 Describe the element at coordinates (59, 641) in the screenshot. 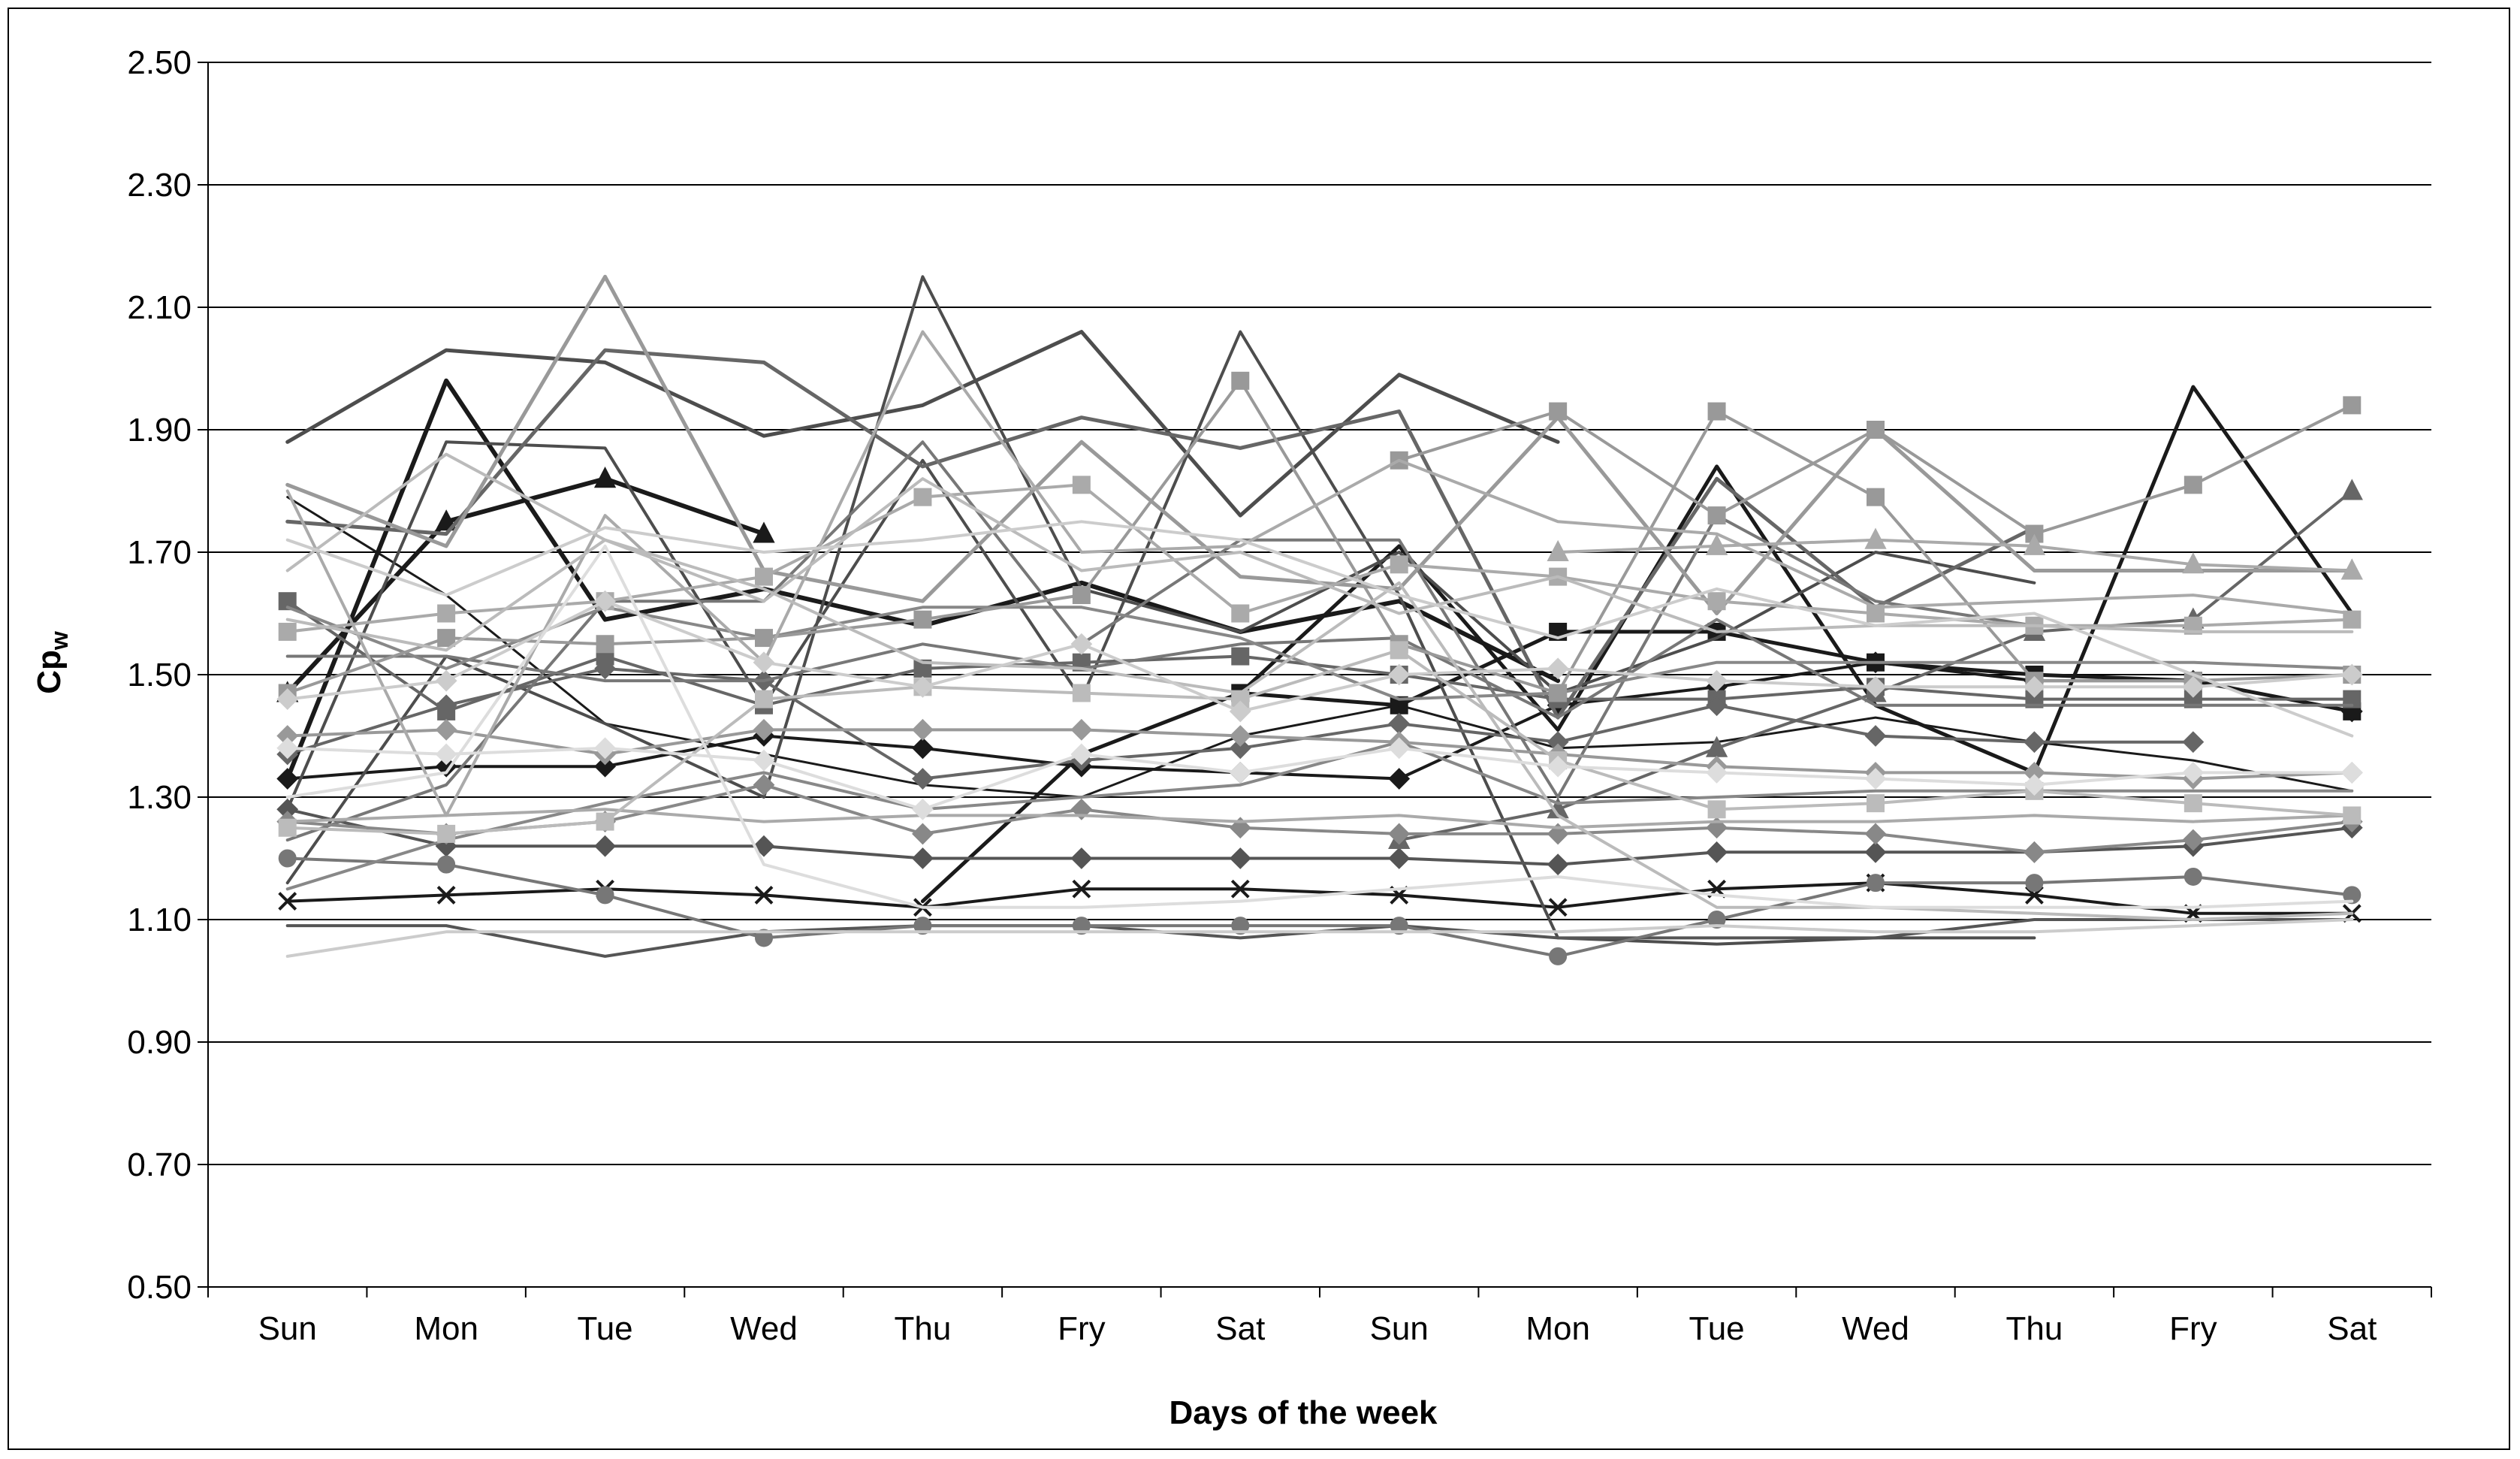

I see `y-axis-title-subscript: w` at that location.